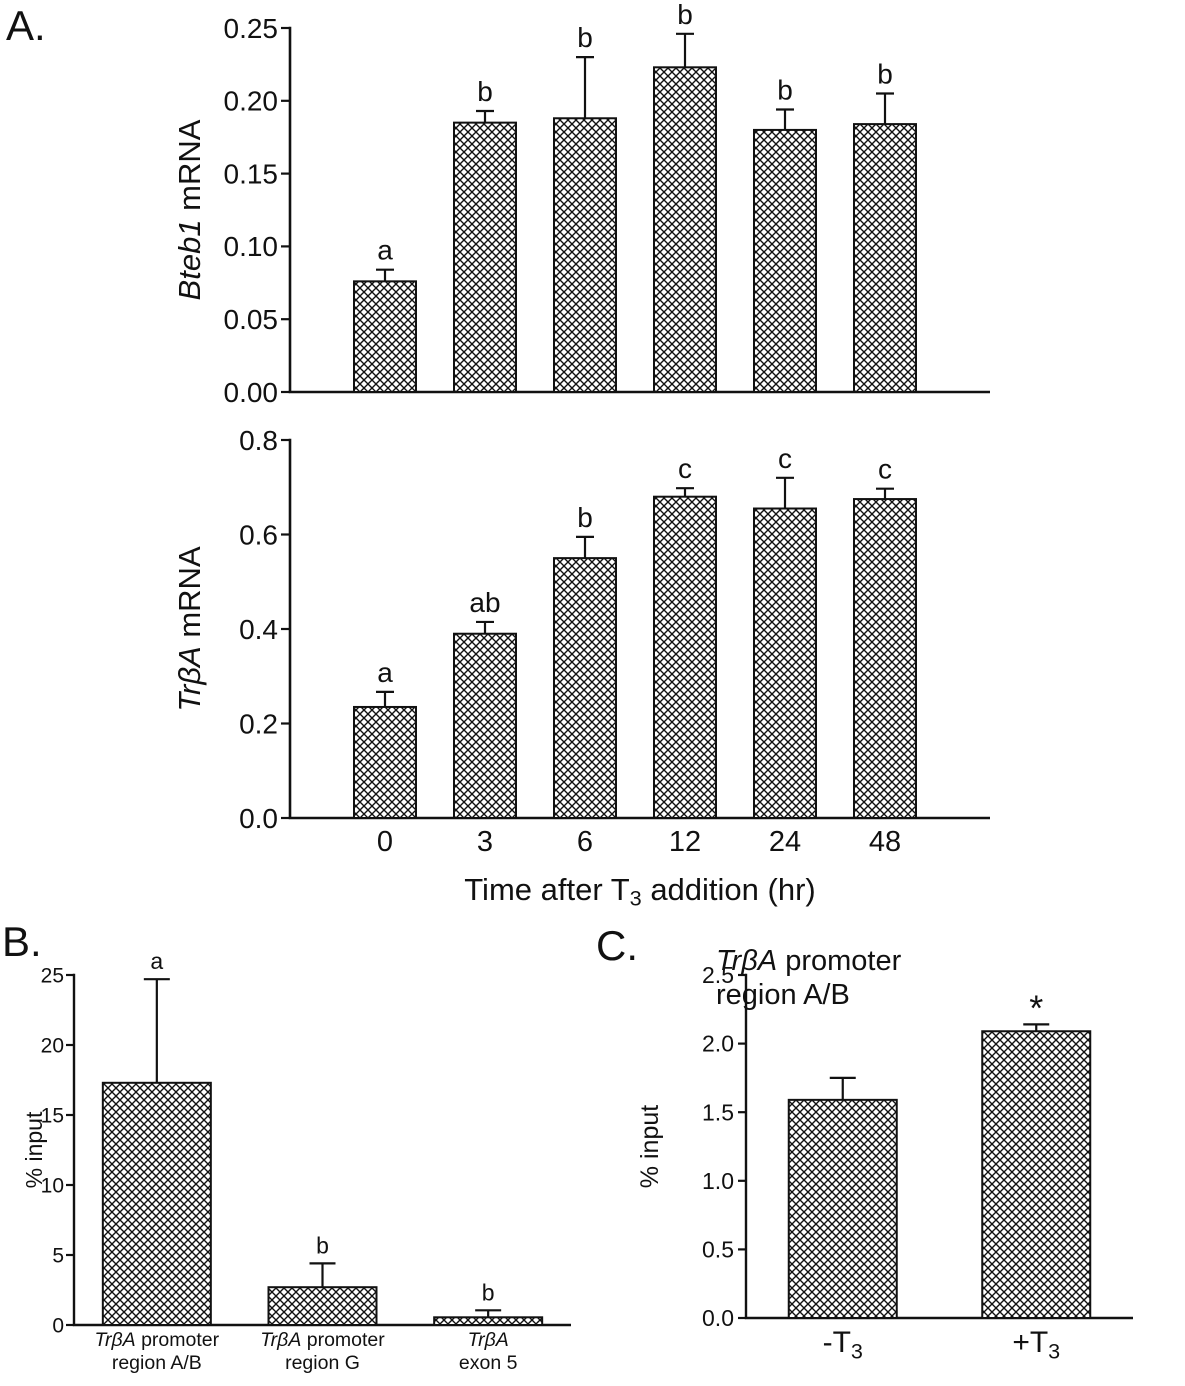 This screenshot has width=1185, height=1386. What do you see at coordinates (52, 1045) in the screenshot?
I see `y-tick-label: 20` at bounding box center [52, 1045].